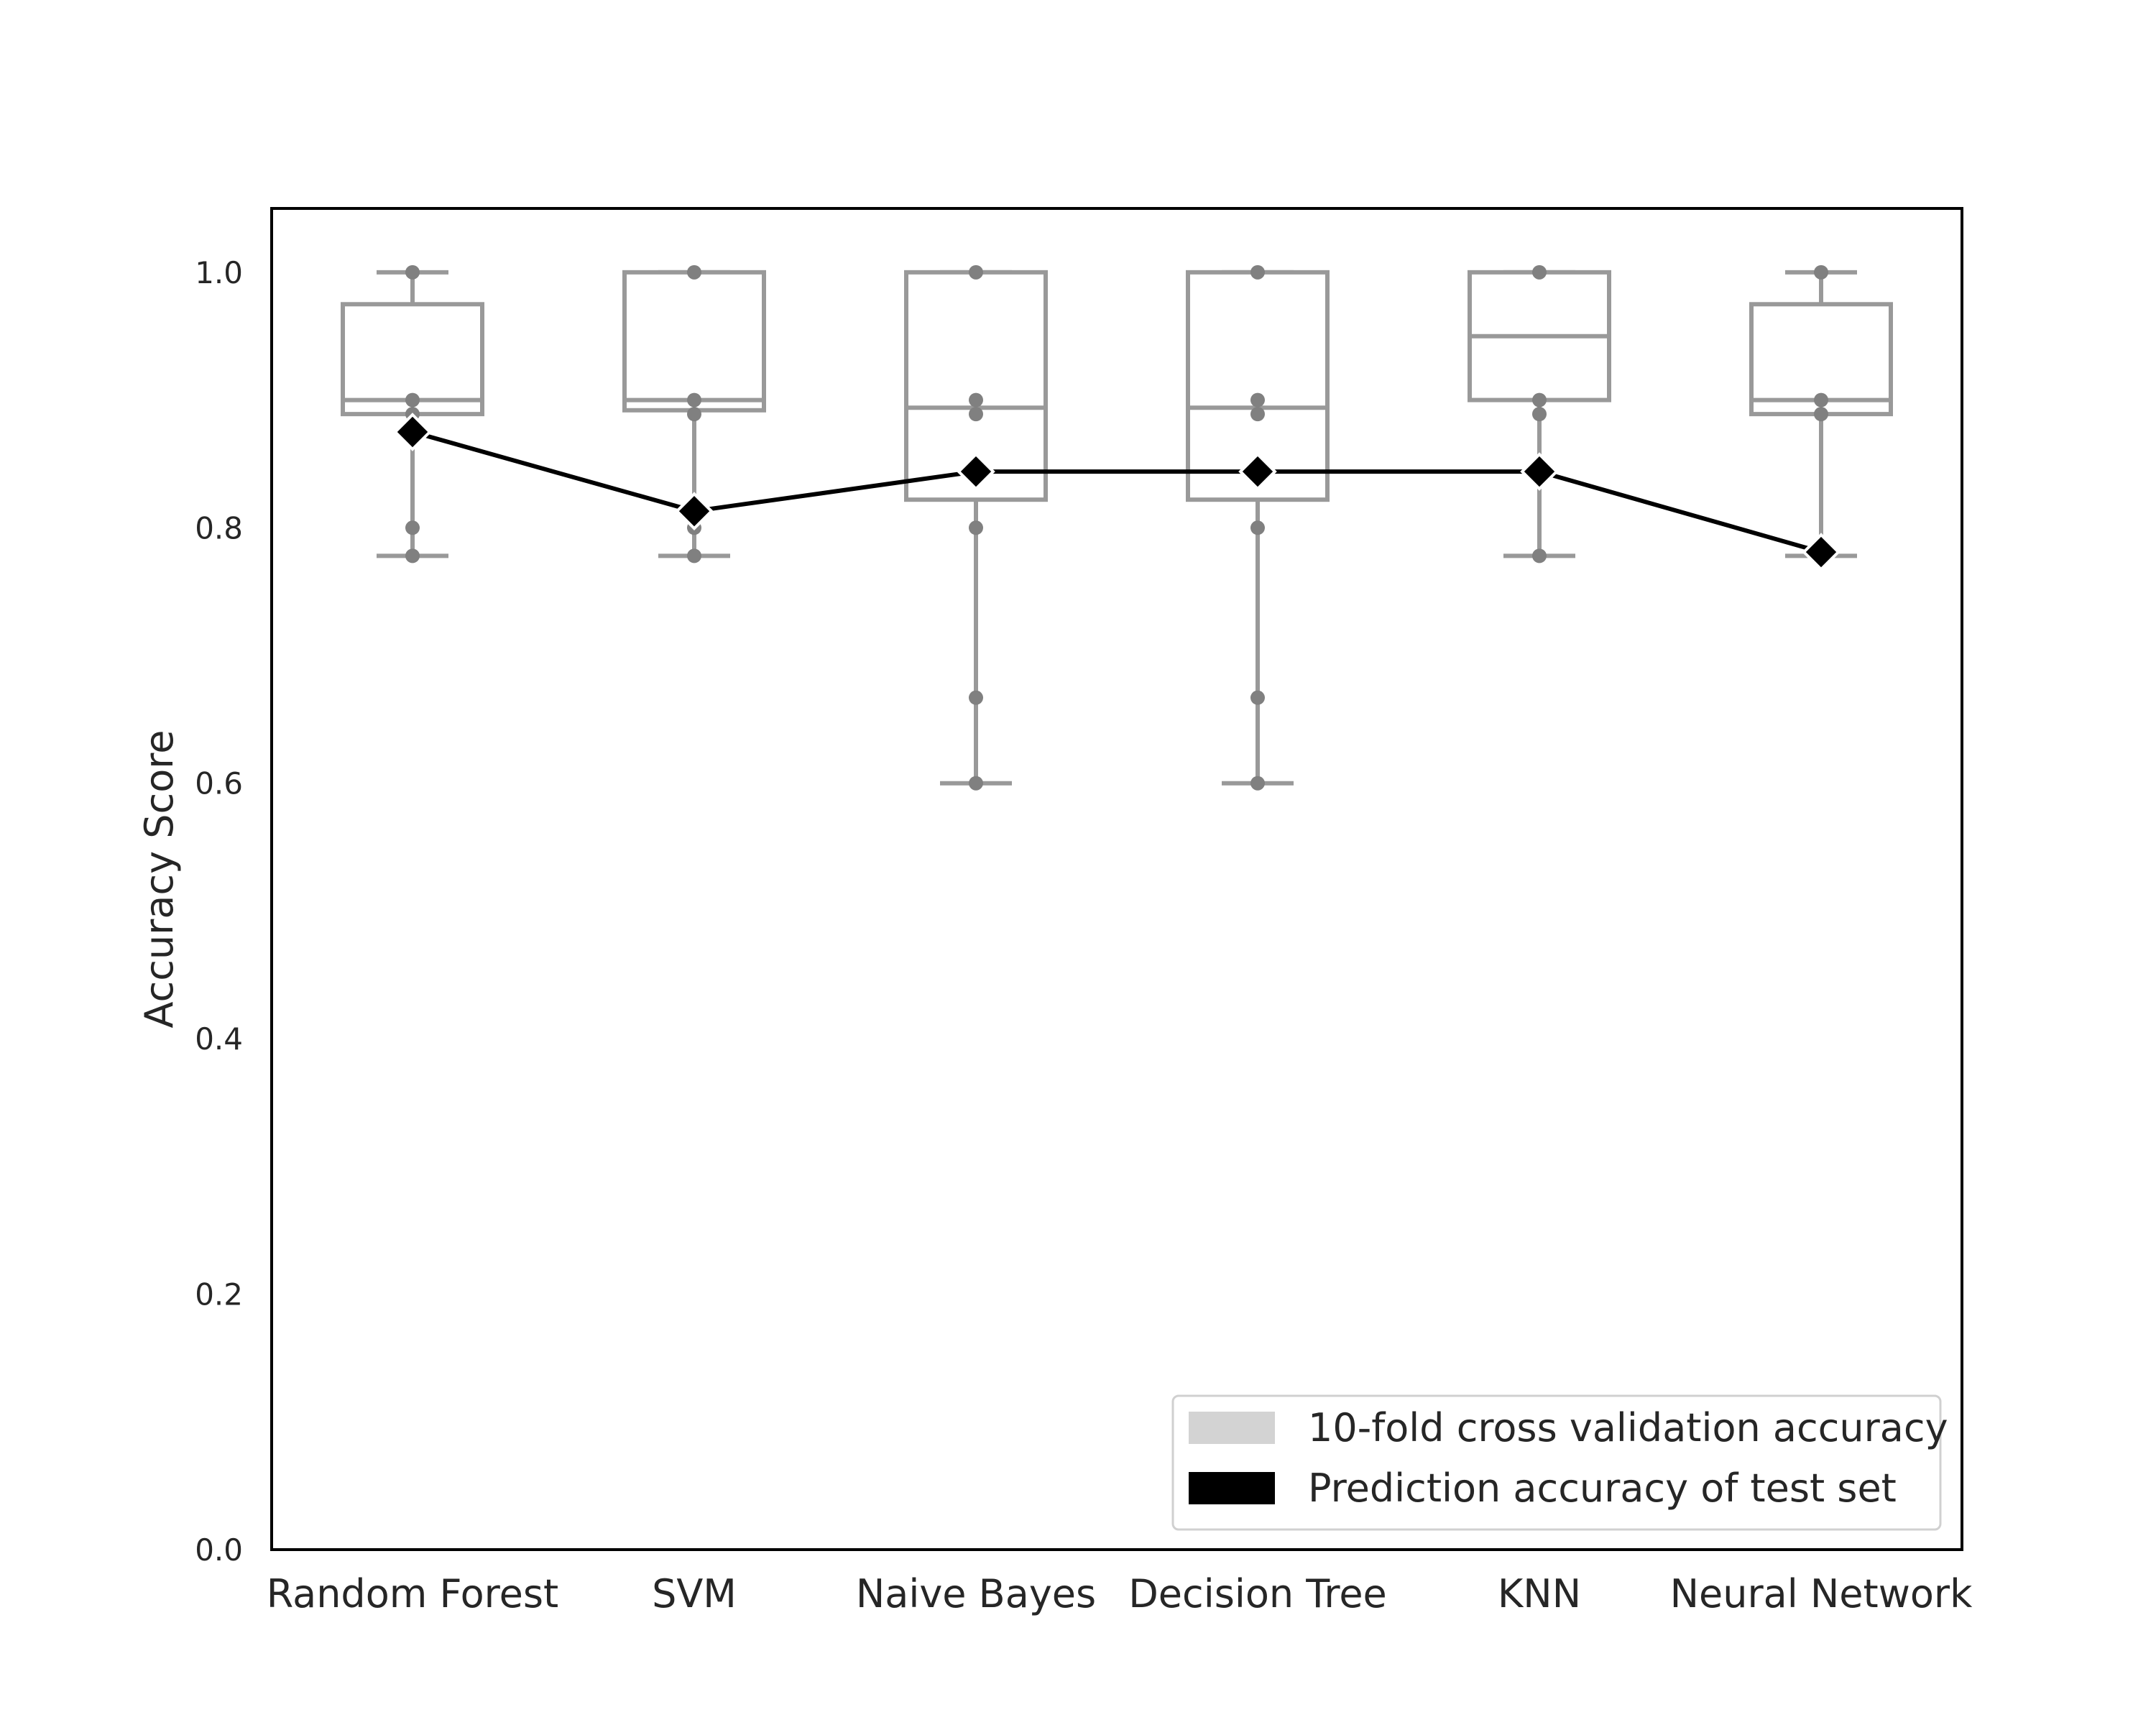 Image resolution: width=2156 pixels, height=1725 pixels. What do you see at coordinates (219, 1039) in the screenshot?
I see `y-tick-label: 0.4` at bounding box center [219, 1039].